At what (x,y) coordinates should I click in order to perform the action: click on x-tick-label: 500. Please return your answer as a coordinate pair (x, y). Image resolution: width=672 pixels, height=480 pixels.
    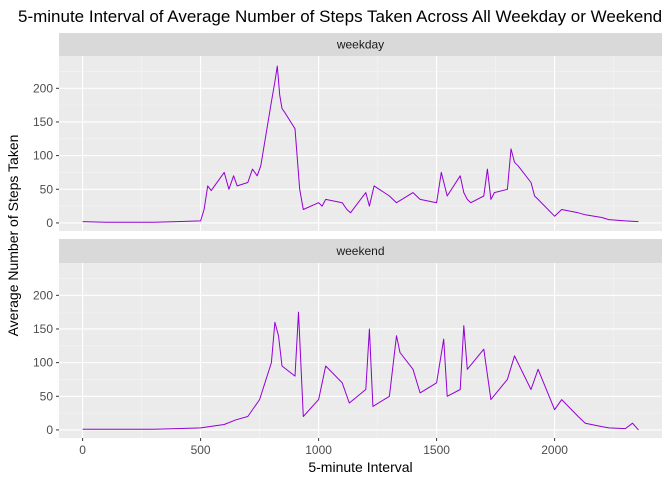
    Looking at the image, I should click on (201, 450).